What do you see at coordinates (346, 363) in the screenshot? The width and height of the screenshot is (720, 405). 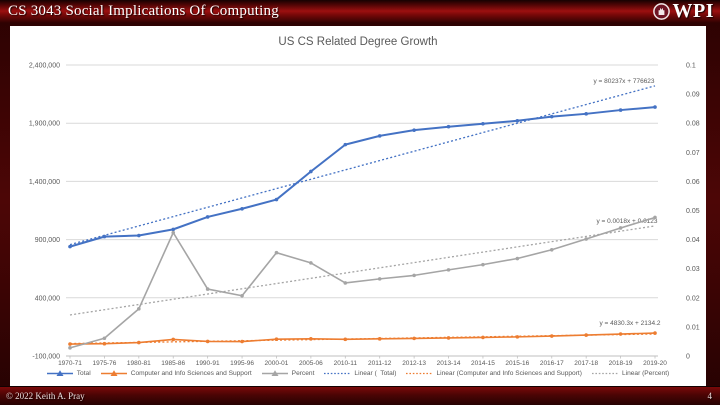 I see `x-axis-label: 2010-11` at bounding box center [346, 363].